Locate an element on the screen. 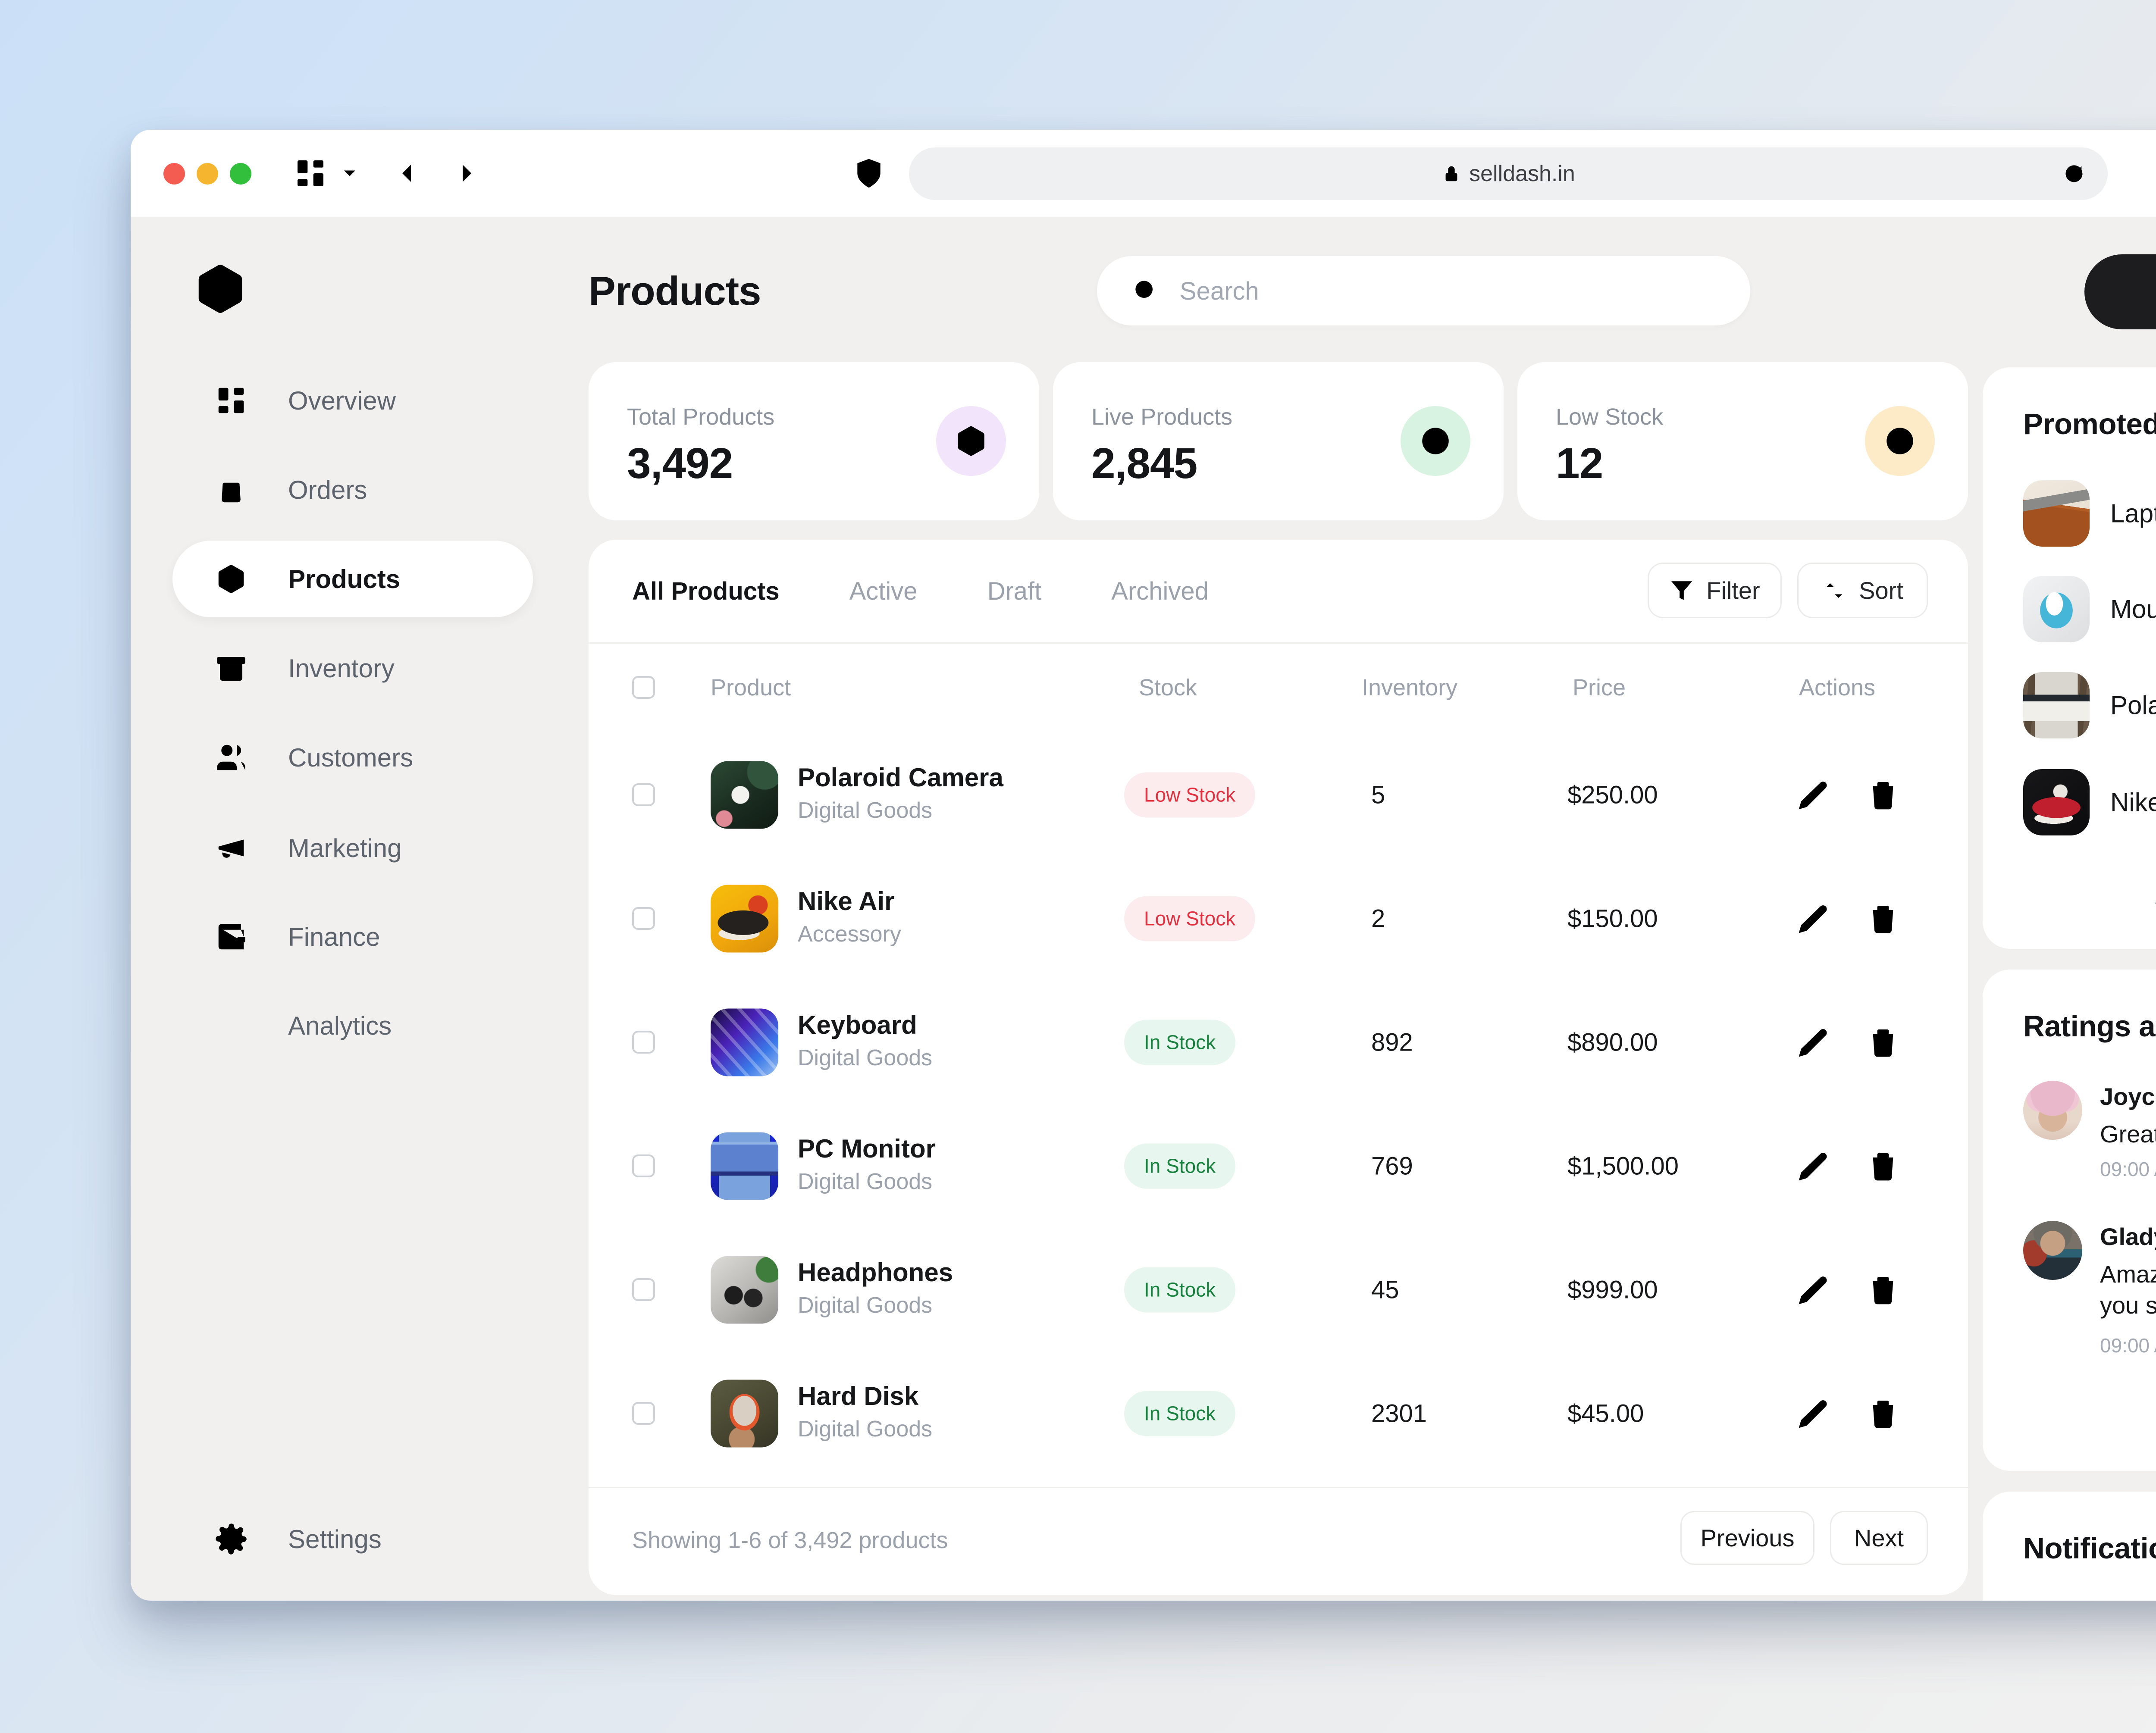  sidebar-item-label: Finance is located at coordinates (334, 937).